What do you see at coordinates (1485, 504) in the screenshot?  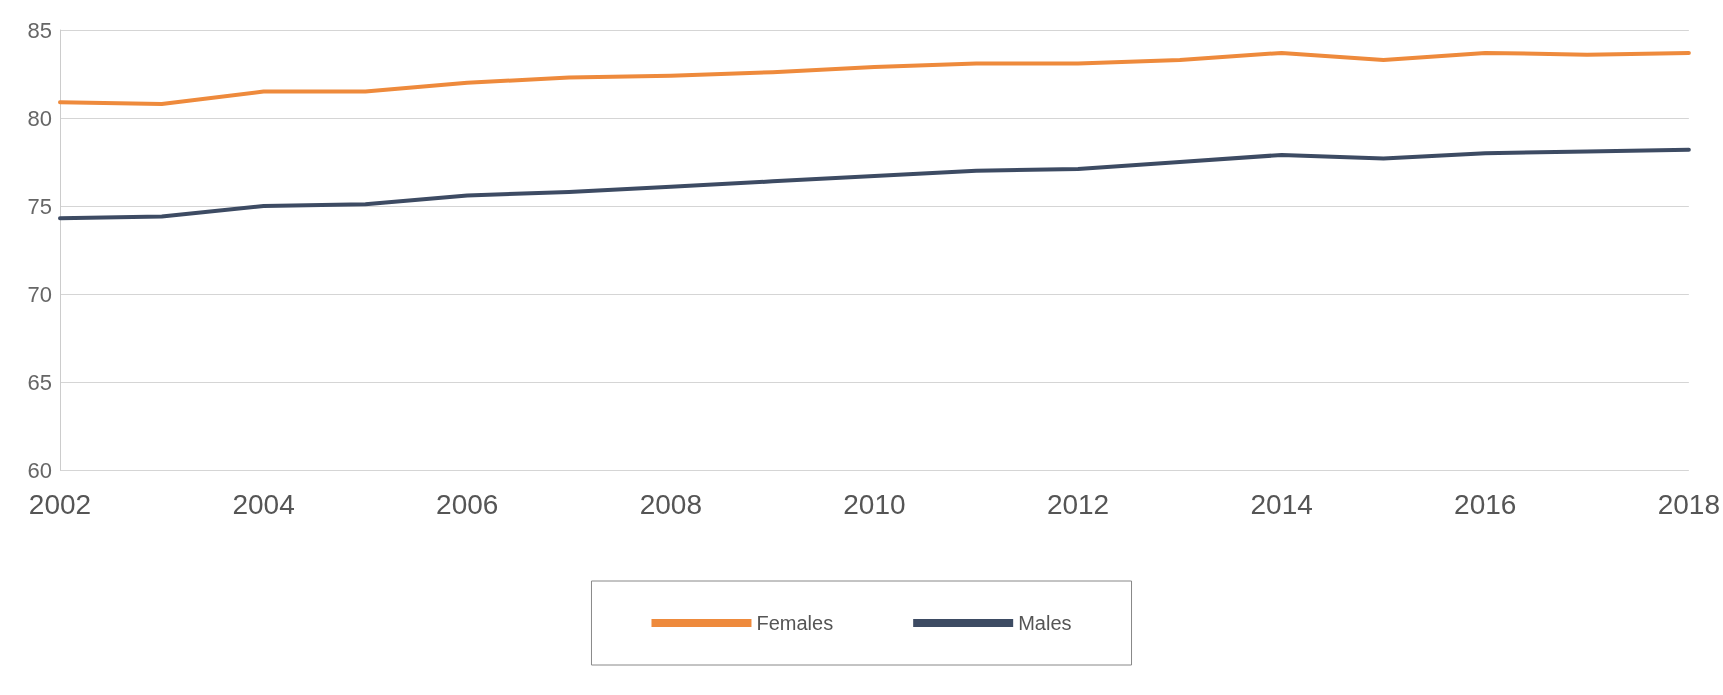 I see `x-tick-label: 2016` at bounding box center [1485, 504].